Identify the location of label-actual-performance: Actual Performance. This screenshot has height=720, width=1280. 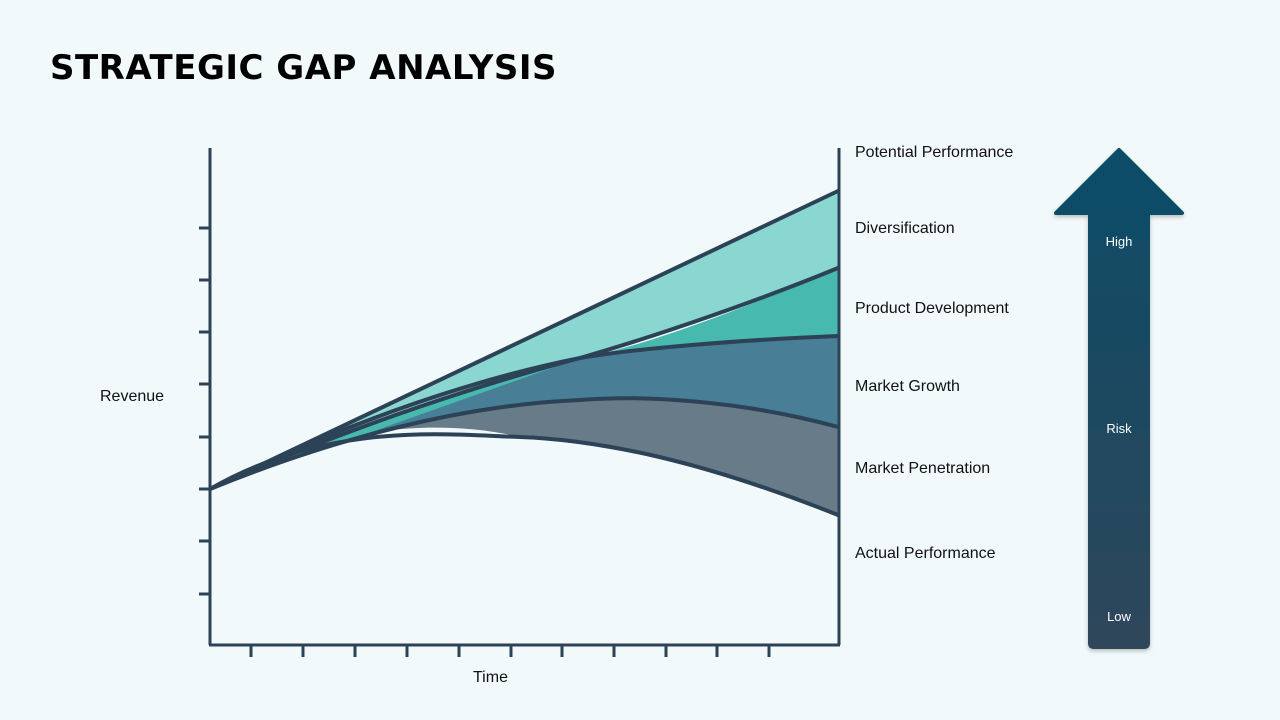
(925, 553).